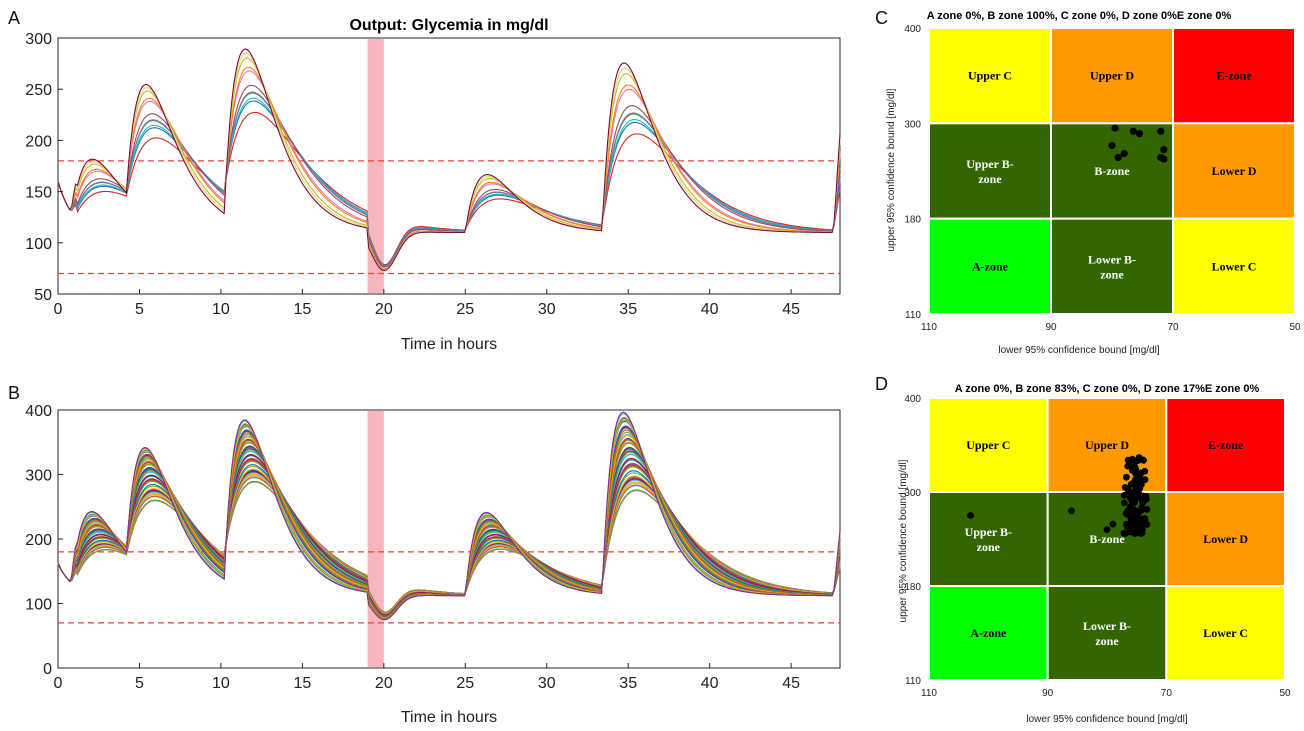 This screenshot has height=731, width=1304. Describe the element at coordinates (449, 717) in the screenshot. I see `x-axis-label-b: Time in hours` at that location.